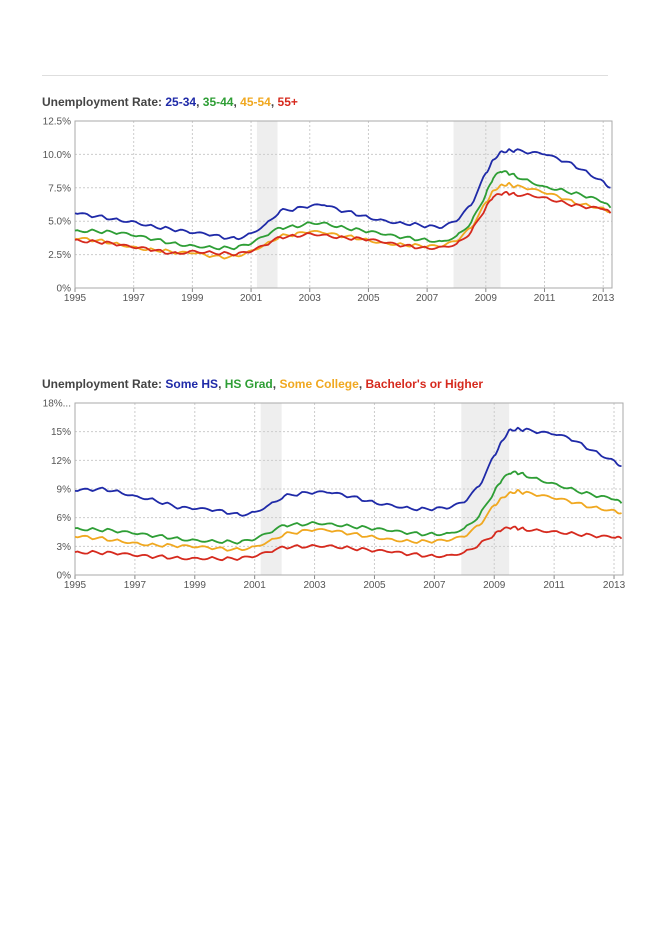 This screenshot has width=662, height=936. I want to click on age-xtick-label: 1999, so click(192, 298).